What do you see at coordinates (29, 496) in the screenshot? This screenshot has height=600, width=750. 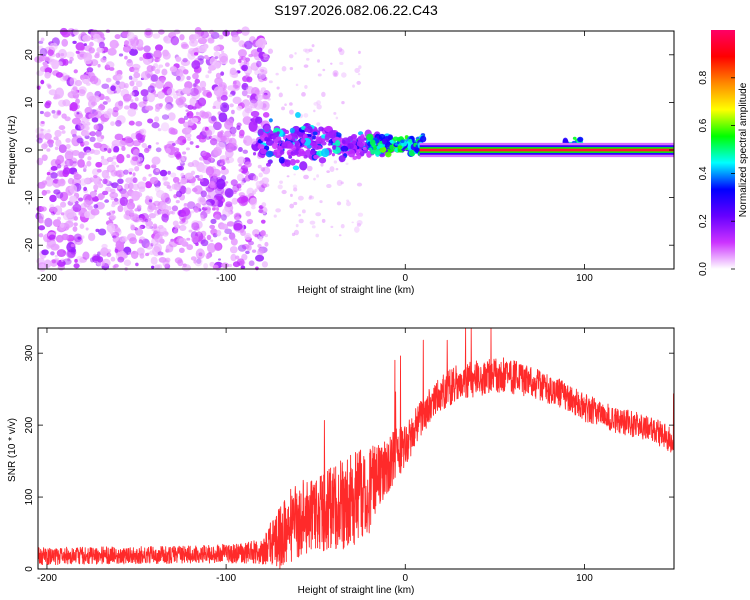 I see `snr-y-tick-label: 100` at bounding box center [29, 496].